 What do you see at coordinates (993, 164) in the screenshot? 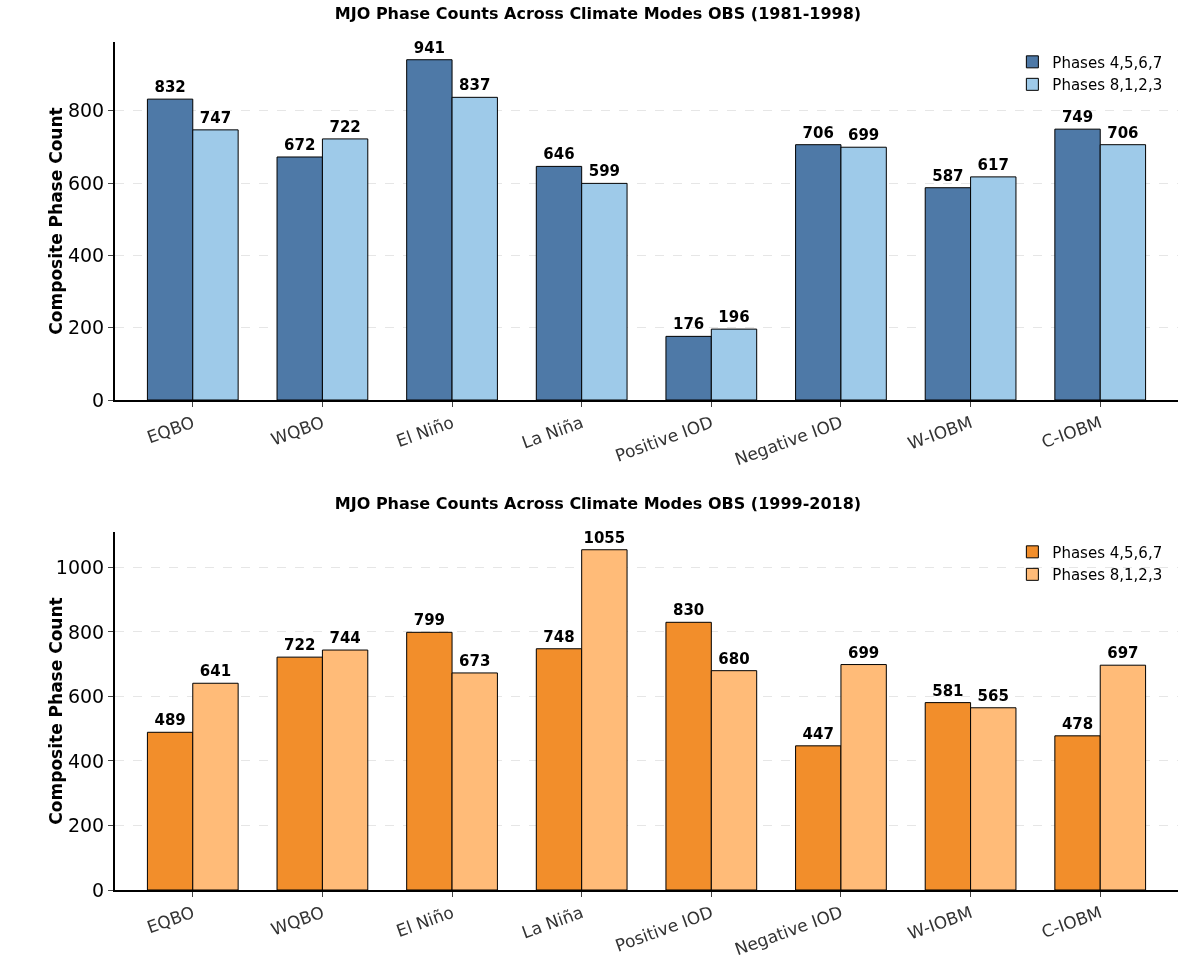
I see `data-label: 617` at bounding box center [993, 164].